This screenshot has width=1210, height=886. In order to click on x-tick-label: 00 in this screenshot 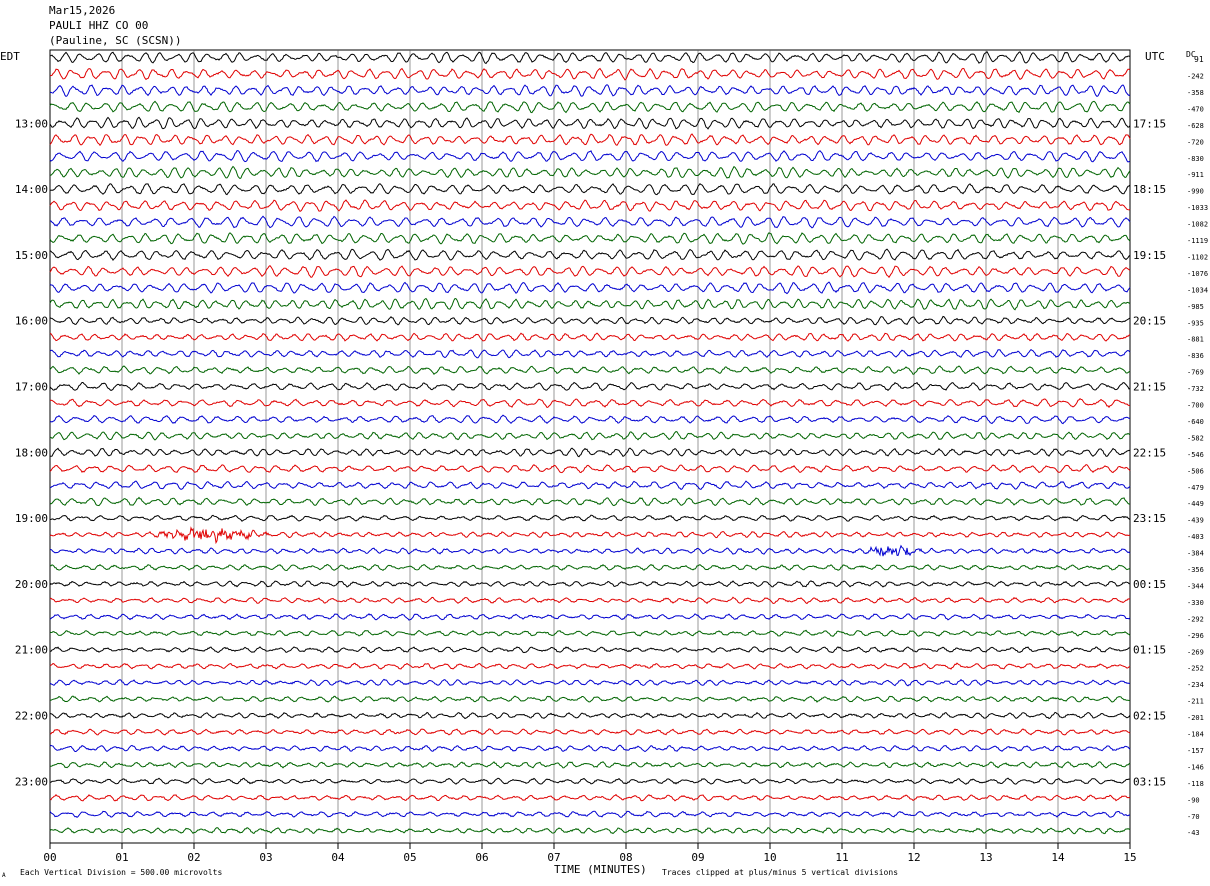, I will do `click(49, 857)`.